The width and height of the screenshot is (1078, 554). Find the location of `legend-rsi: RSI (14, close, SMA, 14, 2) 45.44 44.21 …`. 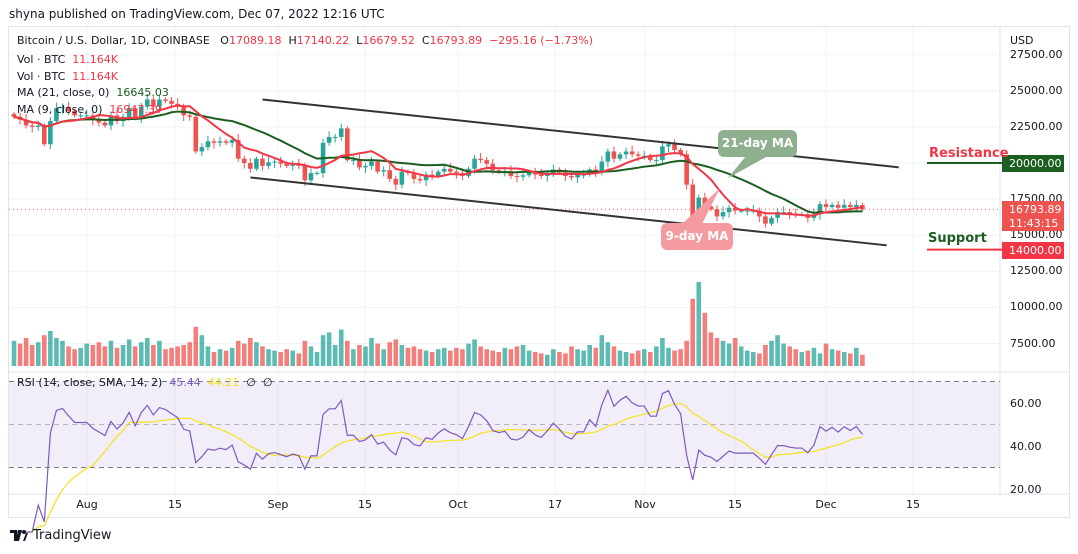

legend-rsi: RSI (14, close, SMA, 14, 2) 45.44 44.21 … is located at coordinates (144, 382).